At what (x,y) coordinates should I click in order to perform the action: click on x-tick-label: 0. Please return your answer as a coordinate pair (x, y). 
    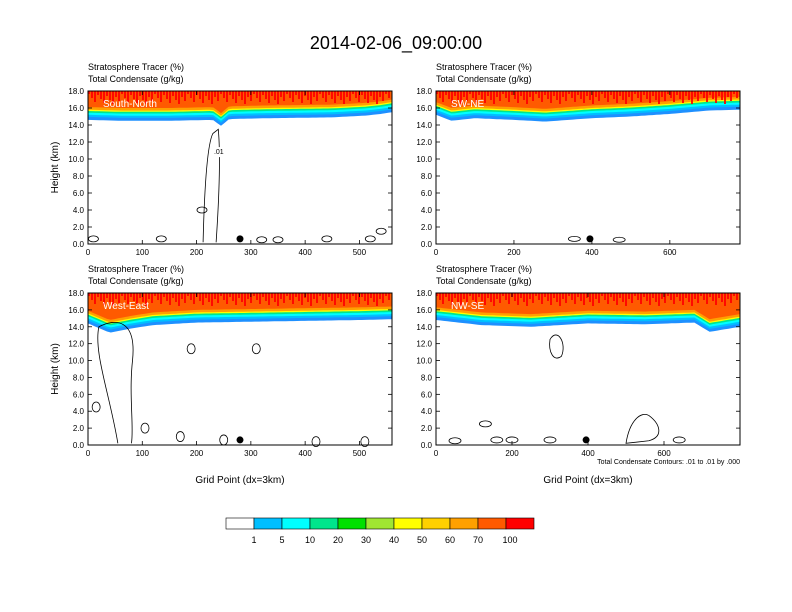
    Looking at the image, I should click on (436, 252).